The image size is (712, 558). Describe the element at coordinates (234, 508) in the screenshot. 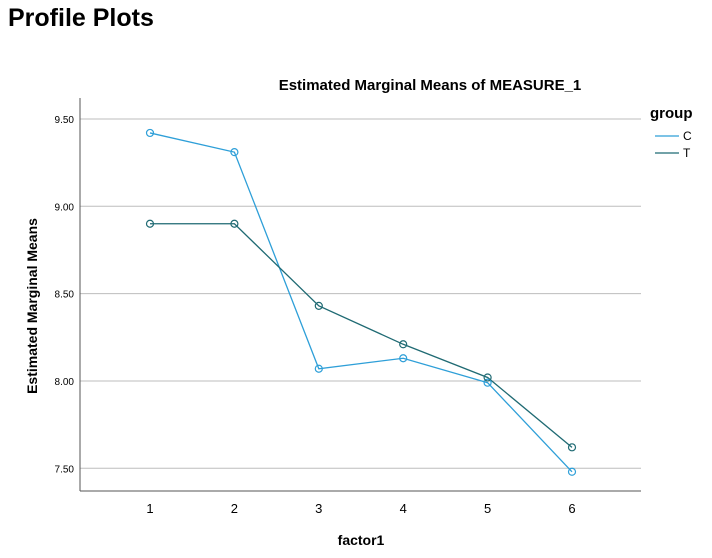

I see `x-tick-label: 2` at that location.